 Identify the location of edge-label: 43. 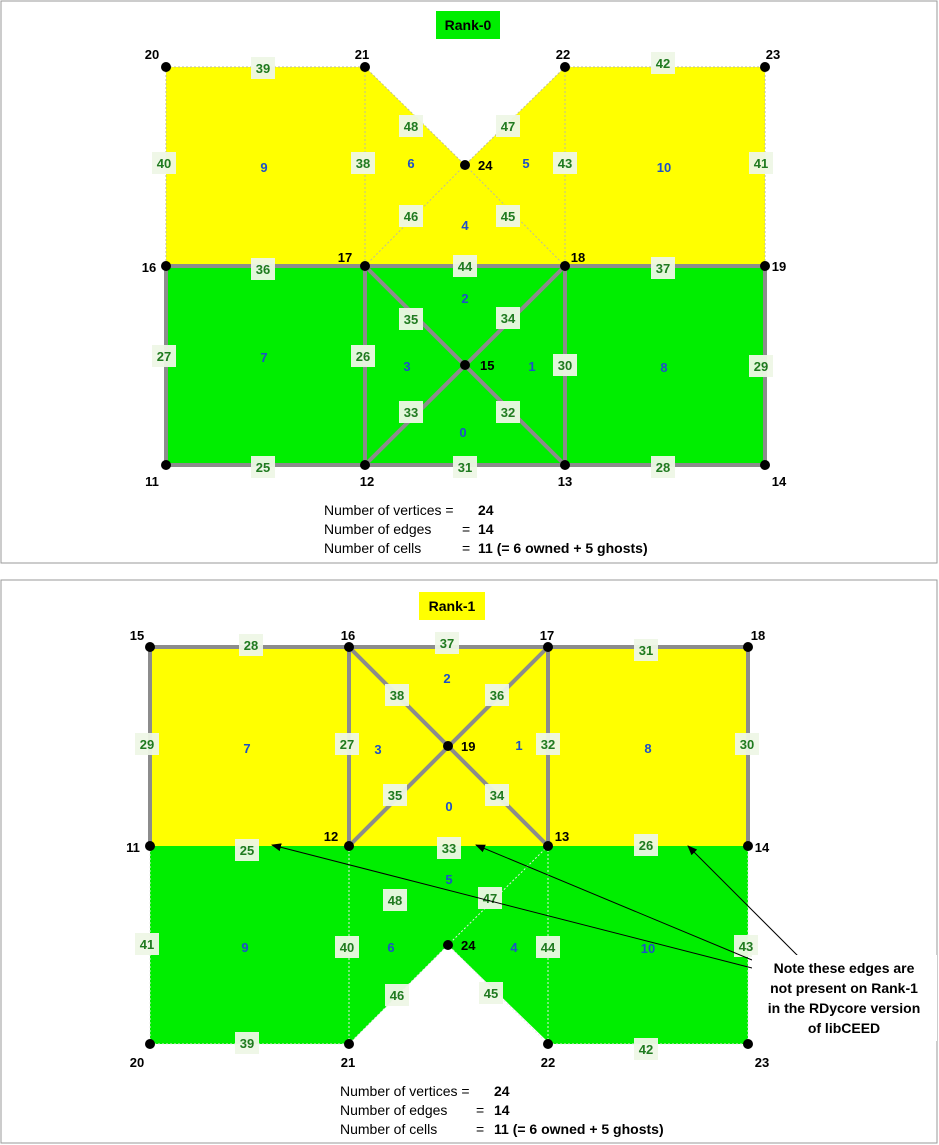
(565, 163).